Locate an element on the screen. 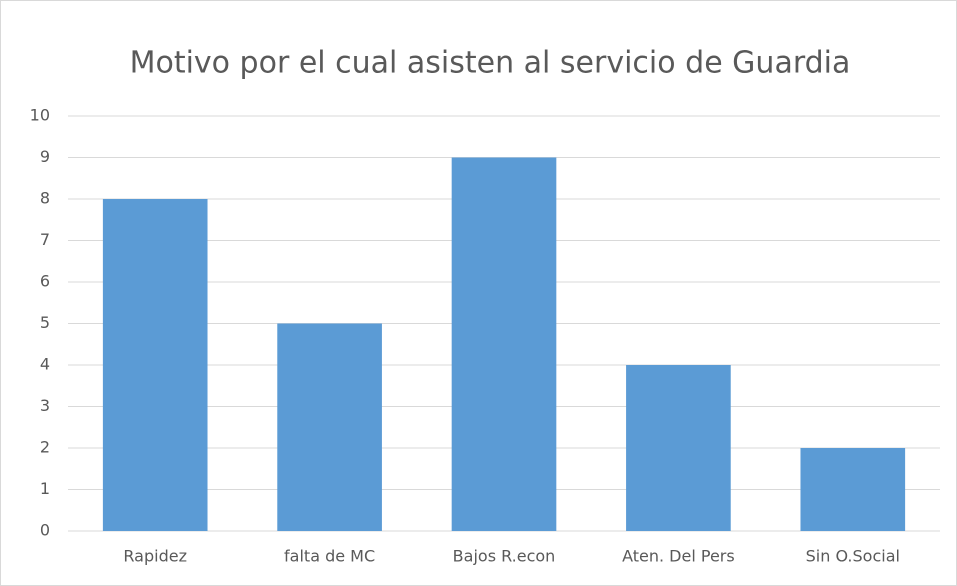 The height and width of the screenshot is (586, 957). y-tick-label: 1 is located at coordinates (45, 488).